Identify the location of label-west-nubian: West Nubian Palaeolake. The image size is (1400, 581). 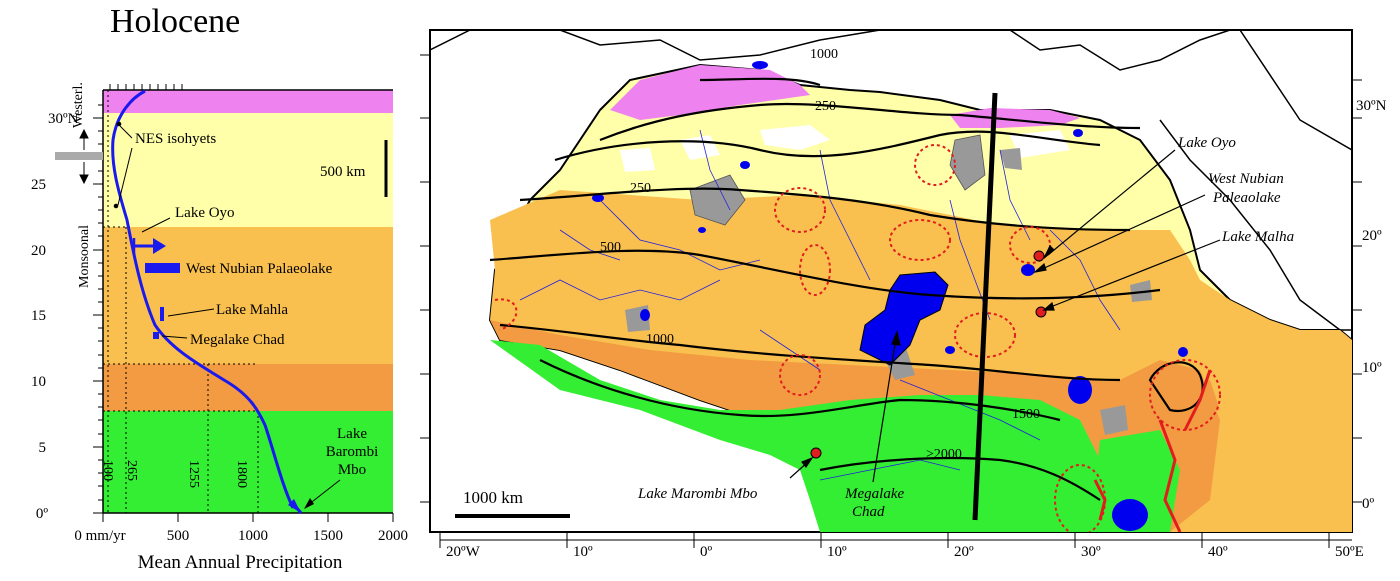
(259, 269).